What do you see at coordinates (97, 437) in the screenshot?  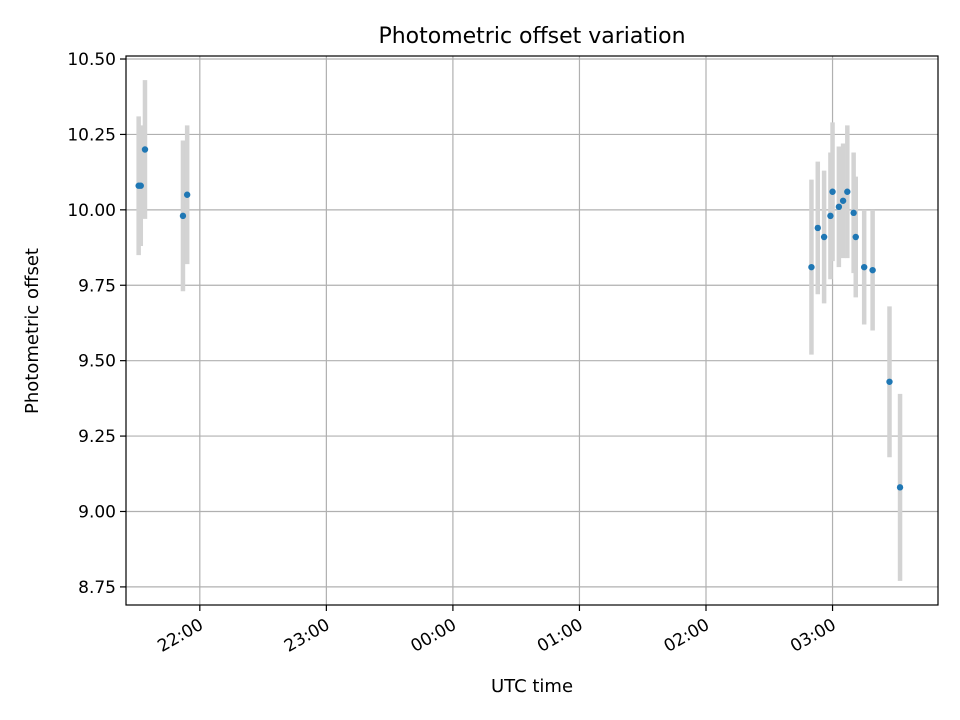 I see `y-tick-label: 9.25` at bounding box center [97, 437].